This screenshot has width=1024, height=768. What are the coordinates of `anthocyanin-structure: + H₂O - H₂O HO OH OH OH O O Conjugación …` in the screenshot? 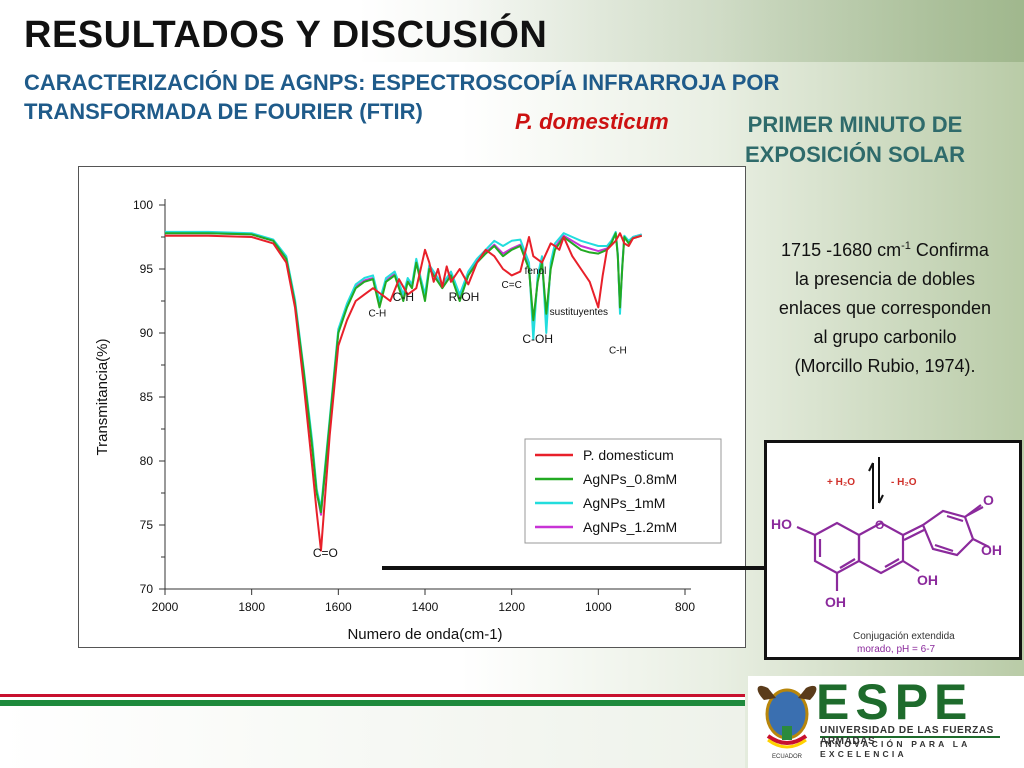 It's located at (886, 556).